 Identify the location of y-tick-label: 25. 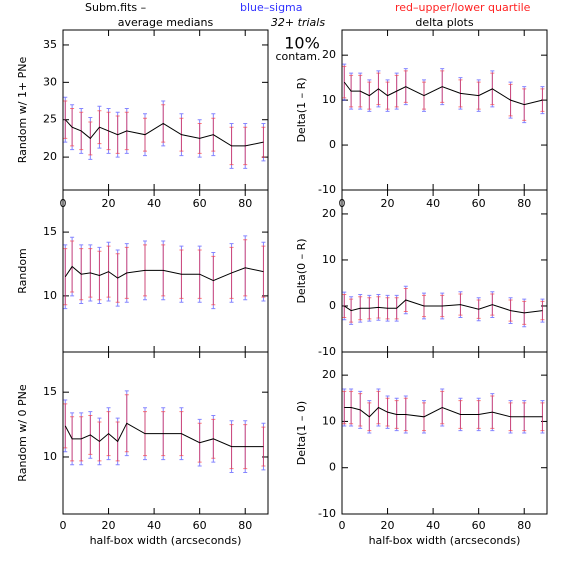
(50, 119).